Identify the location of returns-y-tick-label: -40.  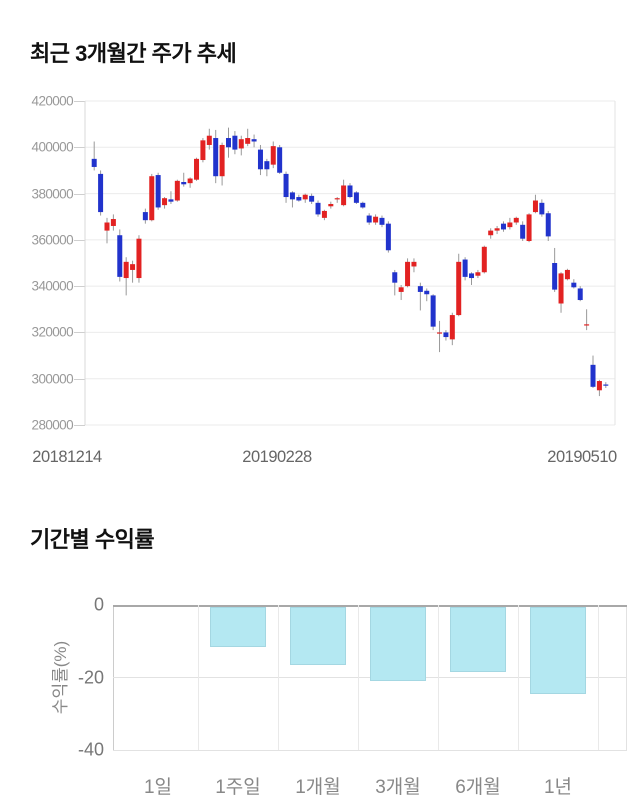
(90, 749).